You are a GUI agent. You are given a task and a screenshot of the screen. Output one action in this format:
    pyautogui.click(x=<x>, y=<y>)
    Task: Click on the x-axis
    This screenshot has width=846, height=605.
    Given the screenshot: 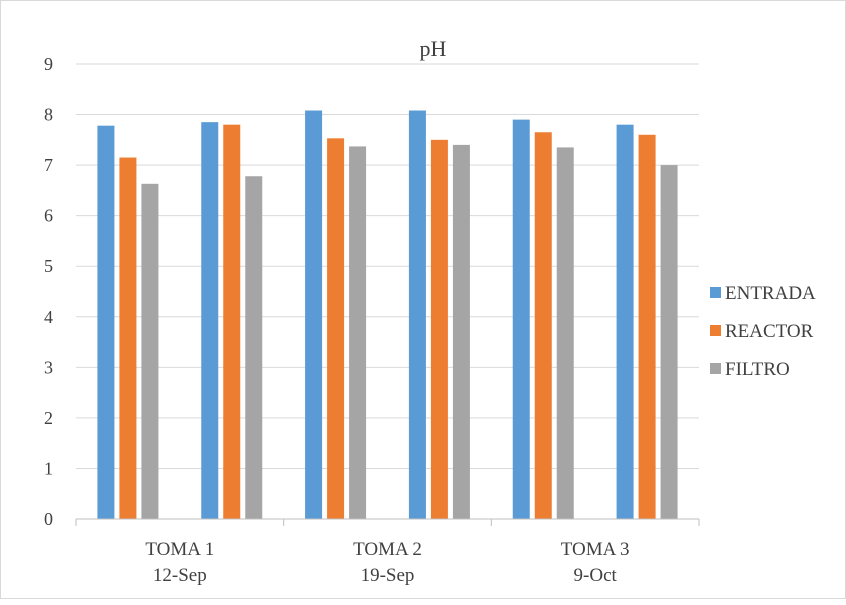 What is the action you would take?
    pyautogui.click(x=387, y=522)
    